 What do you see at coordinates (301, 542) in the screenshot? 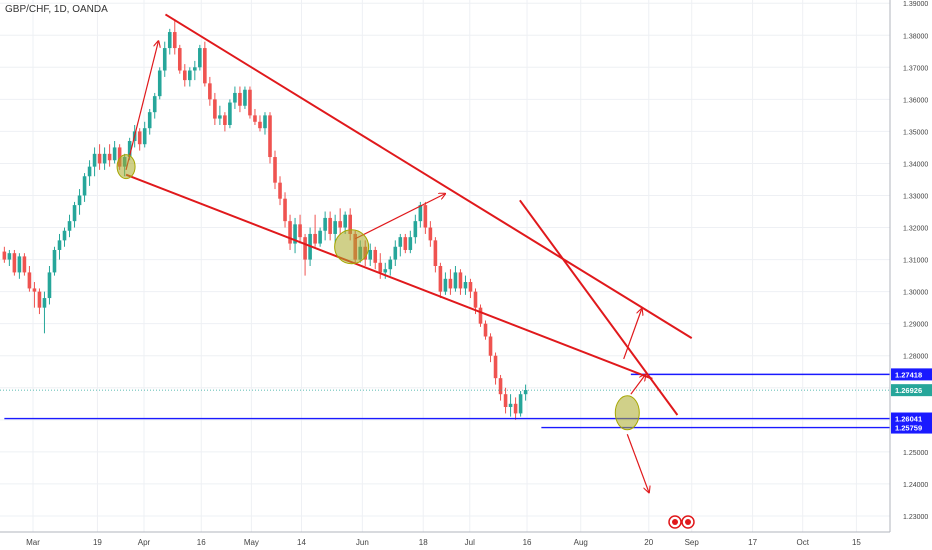
I see `x-tick-label: 14` at bounding box center [301, 542].